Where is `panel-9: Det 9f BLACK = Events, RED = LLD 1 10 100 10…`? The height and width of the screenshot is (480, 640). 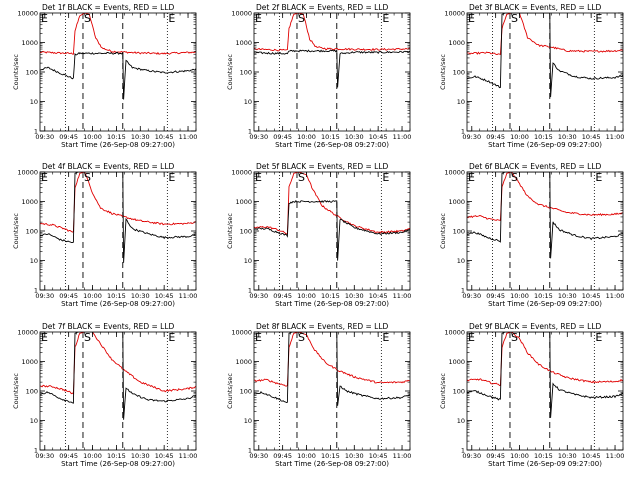 panel-9: Det 9f BLACK = Events, RED = LLD 1 10 100 10… is located at coordinates (531, 395).